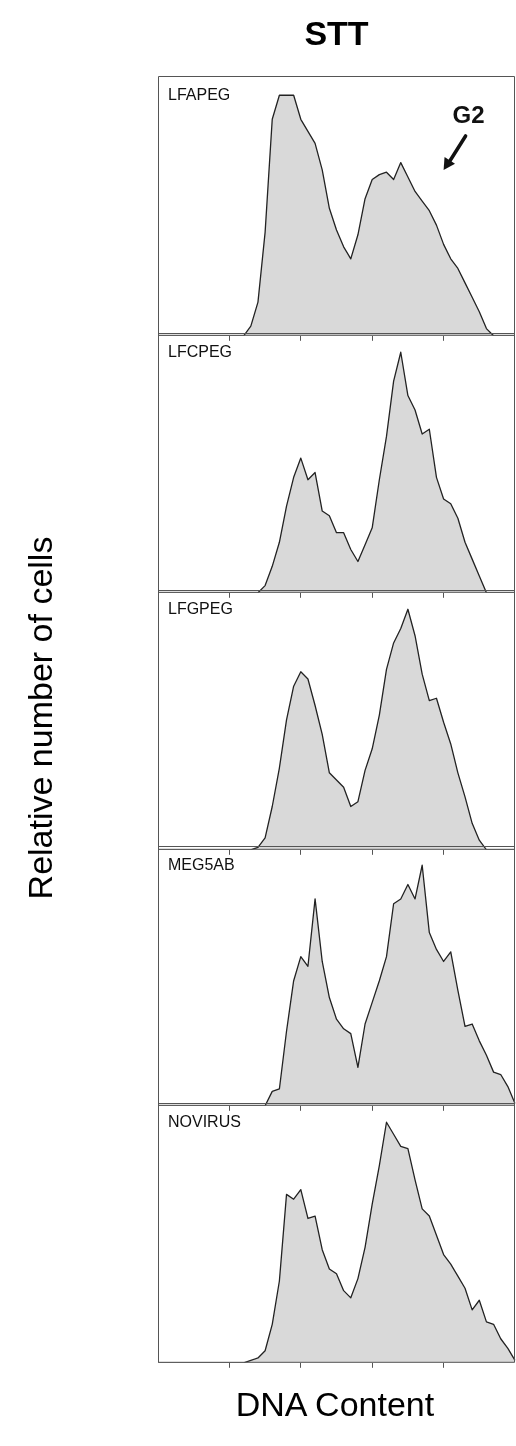  Describe the element at coordinates (199, 95) in the screenshot. I see `annotation: LFAPEG` at that location.